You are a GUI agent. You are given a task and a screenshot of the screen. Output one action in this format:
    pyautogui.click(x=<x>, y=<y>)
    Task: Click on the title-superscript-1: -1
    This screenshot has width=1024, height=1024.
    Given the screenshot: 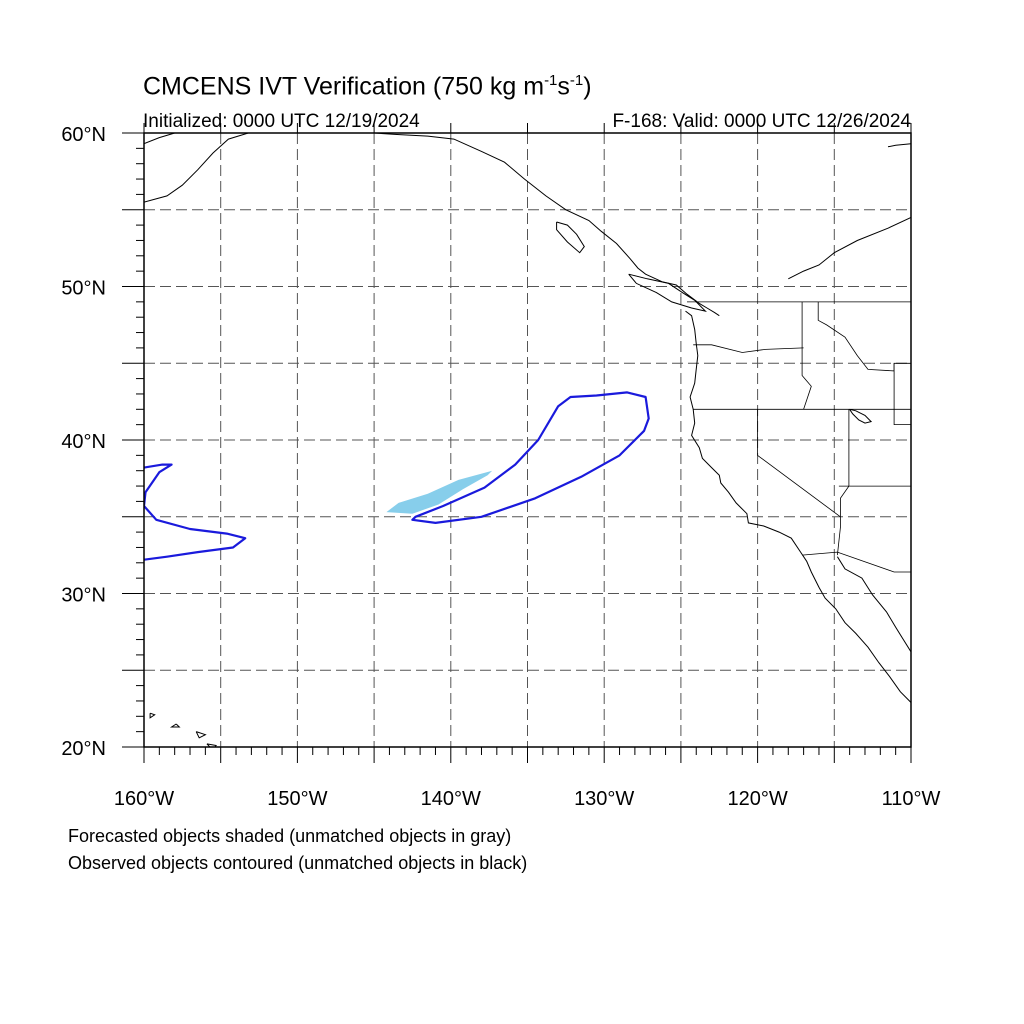 What is the action you would take?
    pyautogui.click(x=551, y=80)
    